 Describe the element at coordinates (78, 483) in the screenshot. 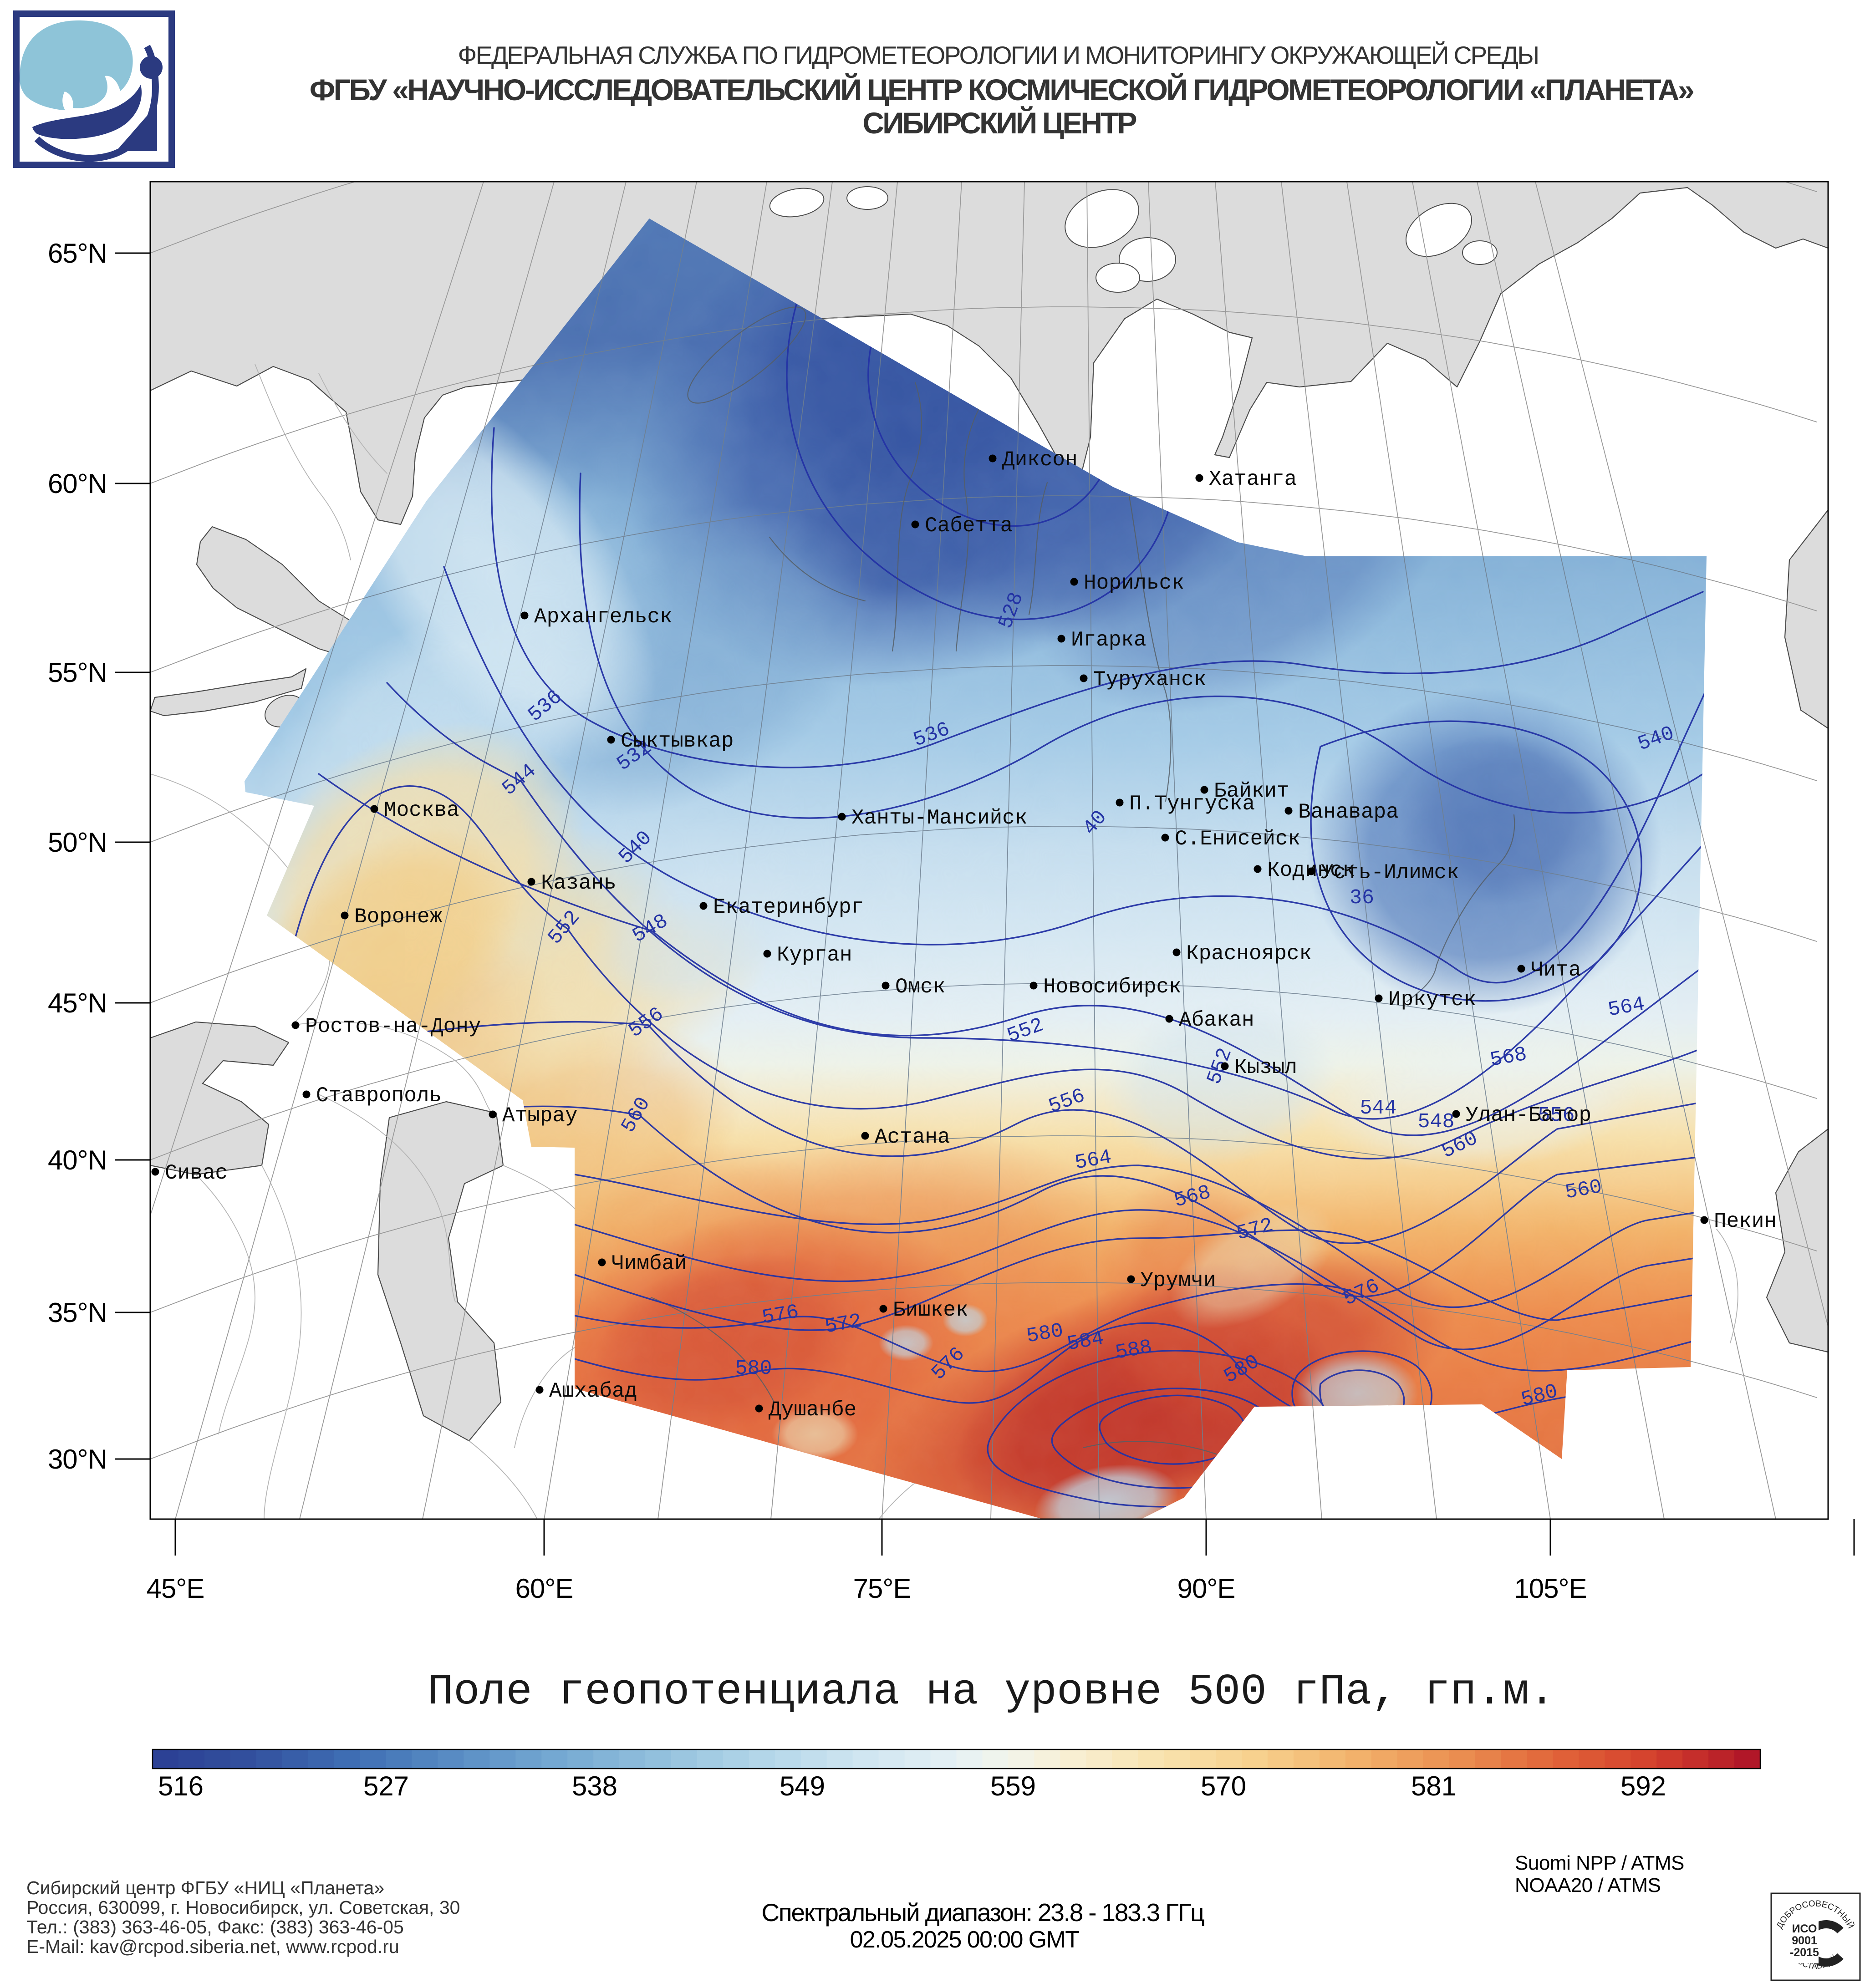

I see `svg-text: 60°N` at that location.